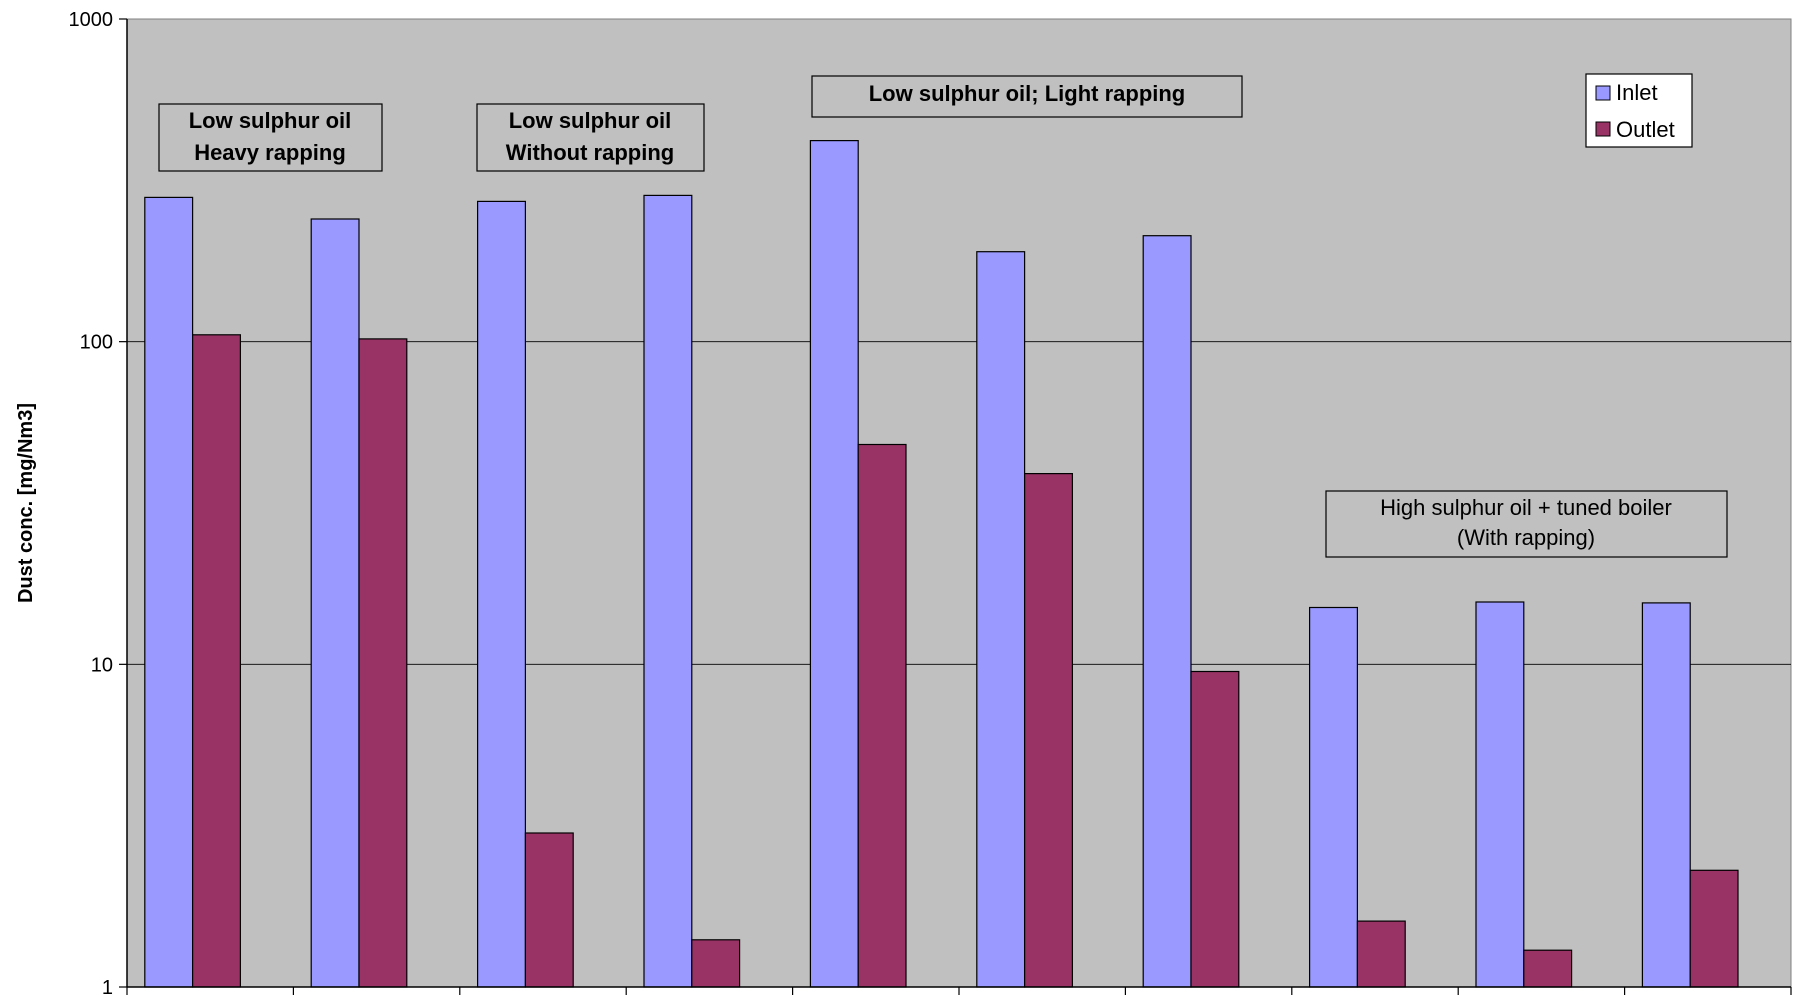 The width and height of the screenshot is (1793, 995). Describe the element at coordinates (1526, 537) in the screenshot. I see `annotation-line: (With rapping)` at that location.